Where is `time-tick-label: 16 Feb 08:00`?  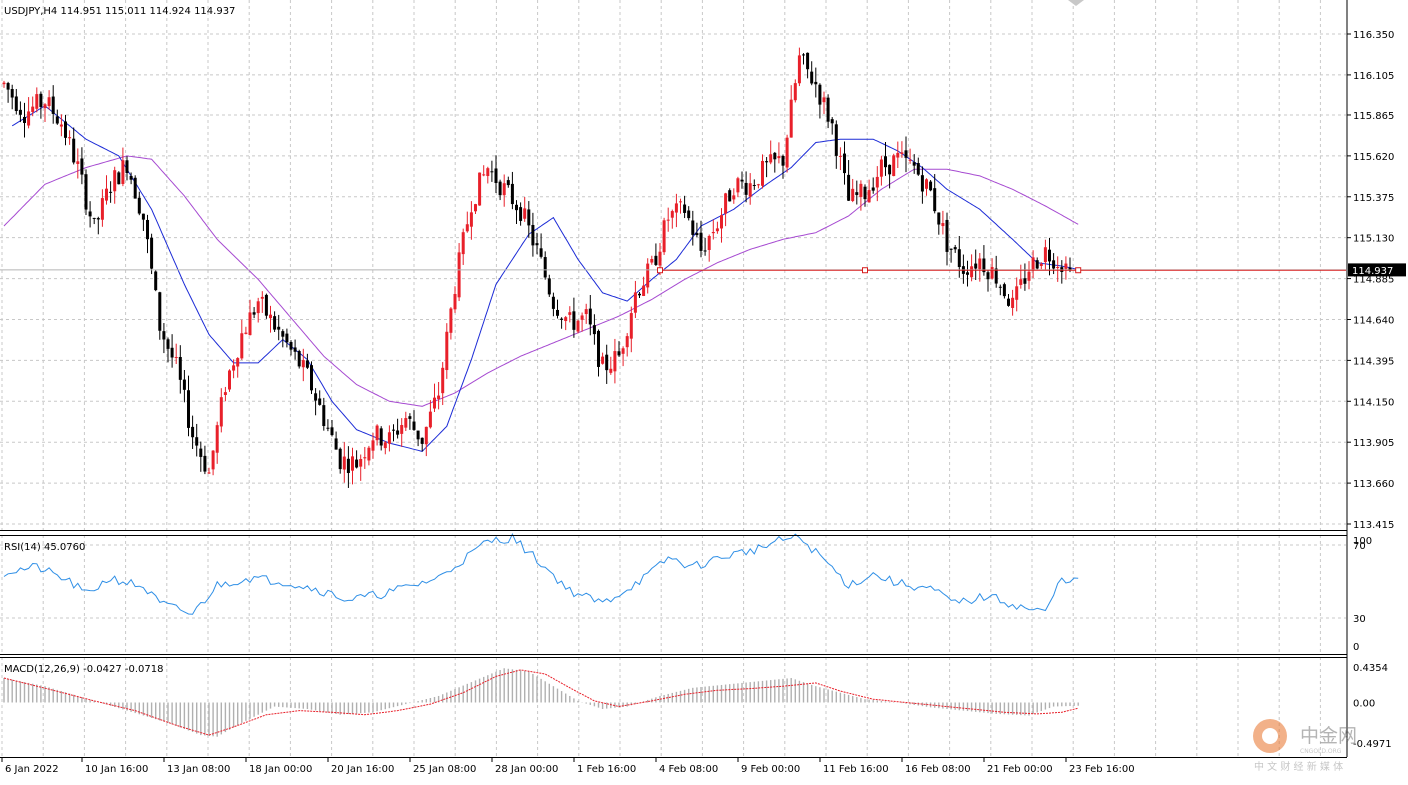 time-tick-label: 16 Feb 08:00 is located at coordinates (938, 769).